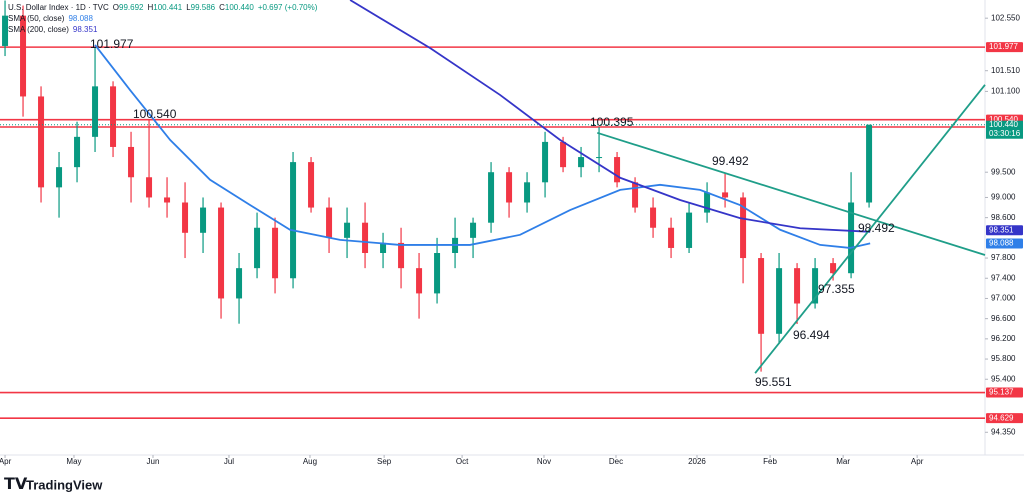  What do you see at coordinates (167, 7) in the screenshot?
I see `ohlc-value: 100.441` at bounding box center [167, 7].